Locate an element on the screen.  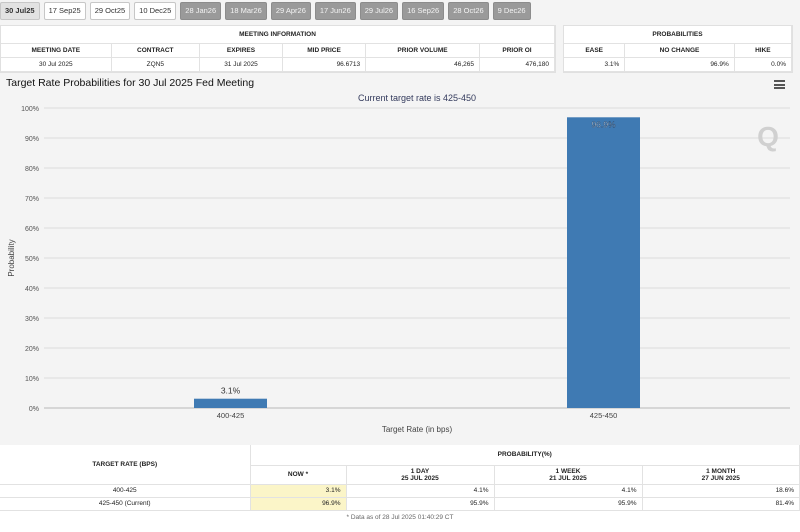
y-tick-label: 0% is located at coordinates (34, 409).